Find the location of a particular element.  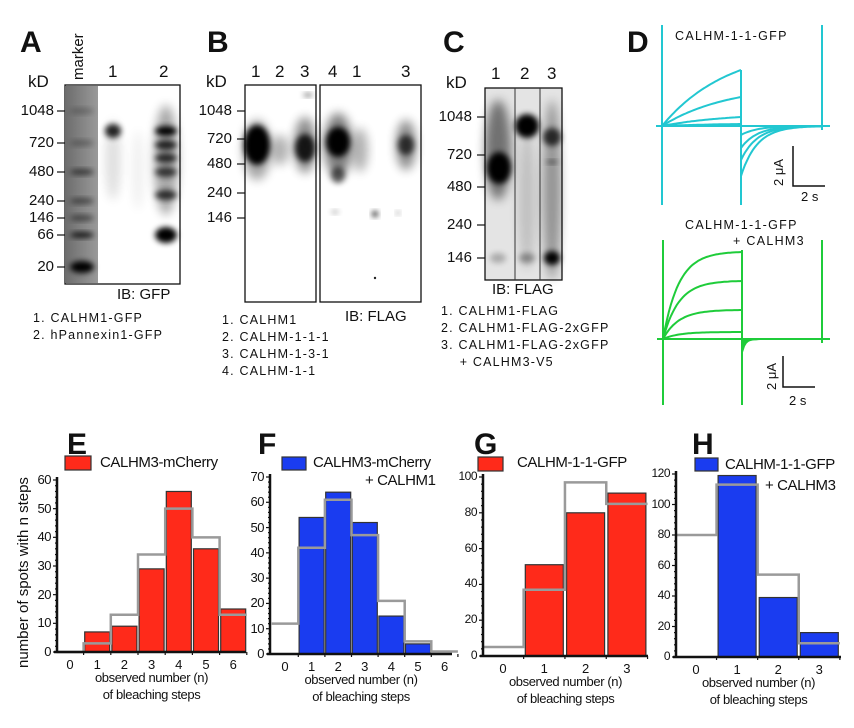

y-tick-label: 100 is located at coordinates (467, 476).